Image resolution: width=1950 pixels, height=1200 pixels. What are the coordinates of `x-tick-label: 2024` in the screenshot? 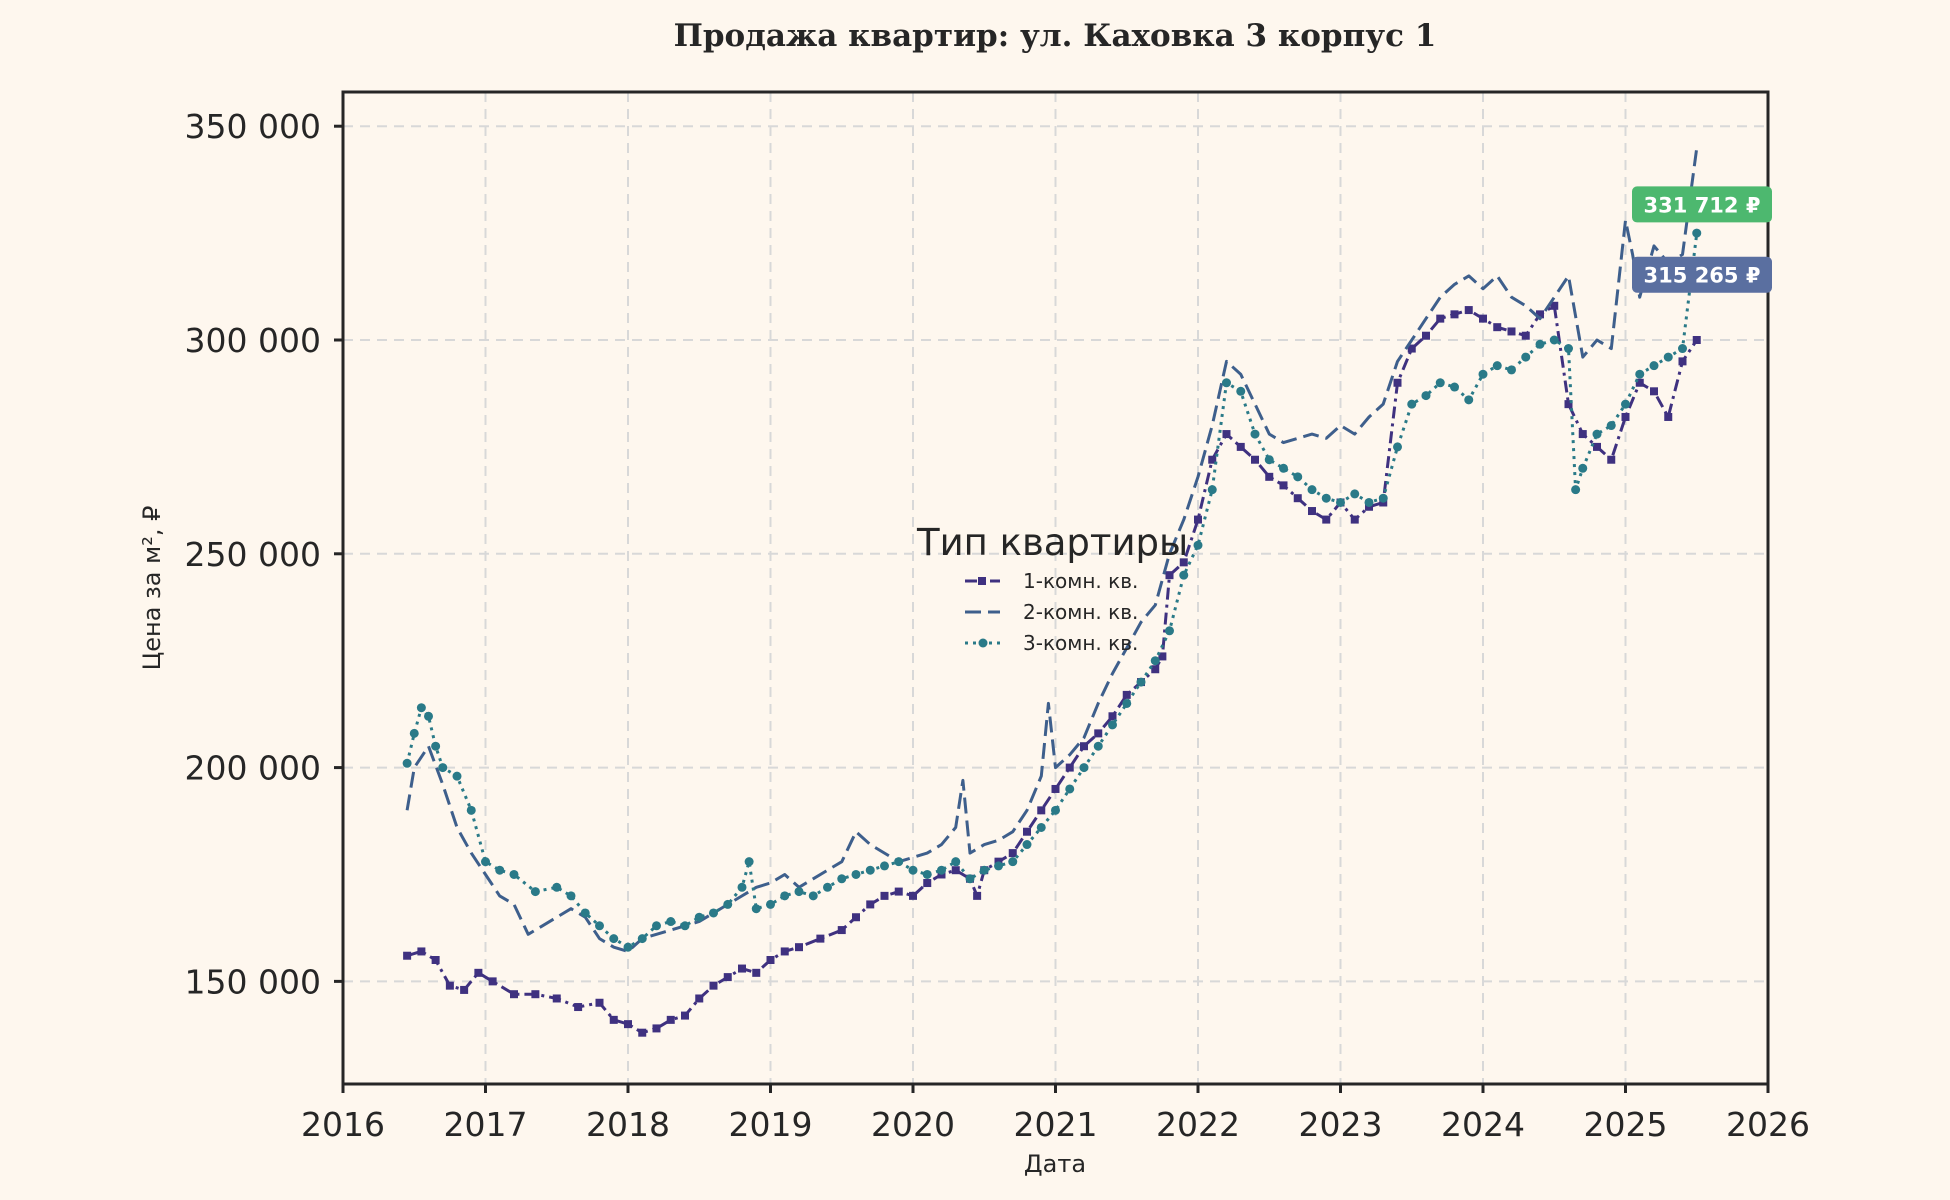 It's located at (1483, 1124).